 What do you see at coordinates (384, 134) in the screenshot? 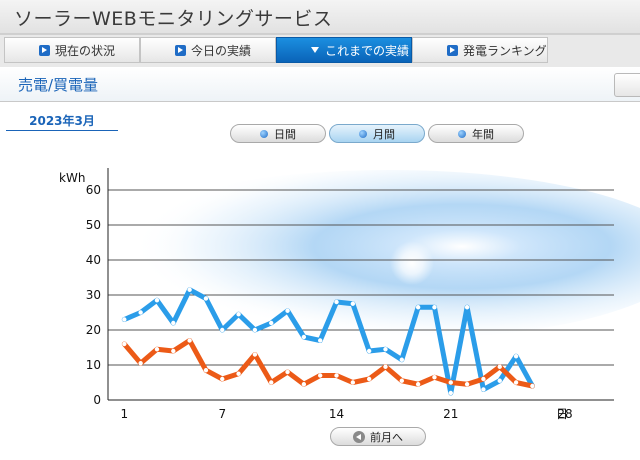
I see `period-label: 月間` at bounding box center [384, 134].